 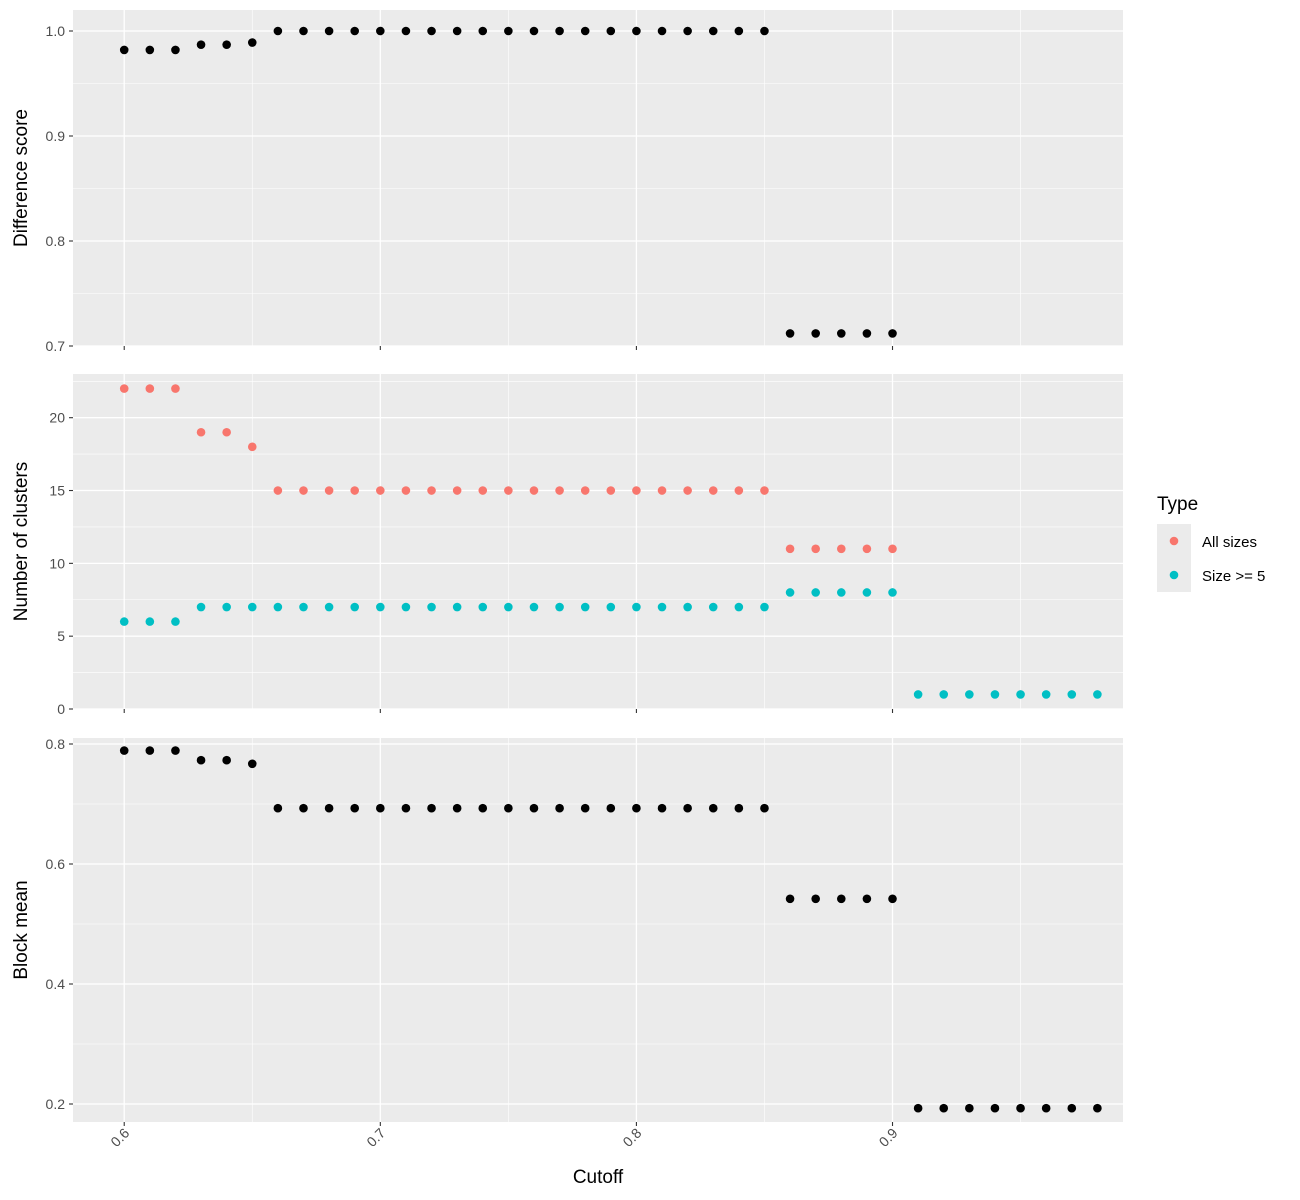 I want to click on legend-label-size-5: Size >= 5, so click(x=1233, y=576).